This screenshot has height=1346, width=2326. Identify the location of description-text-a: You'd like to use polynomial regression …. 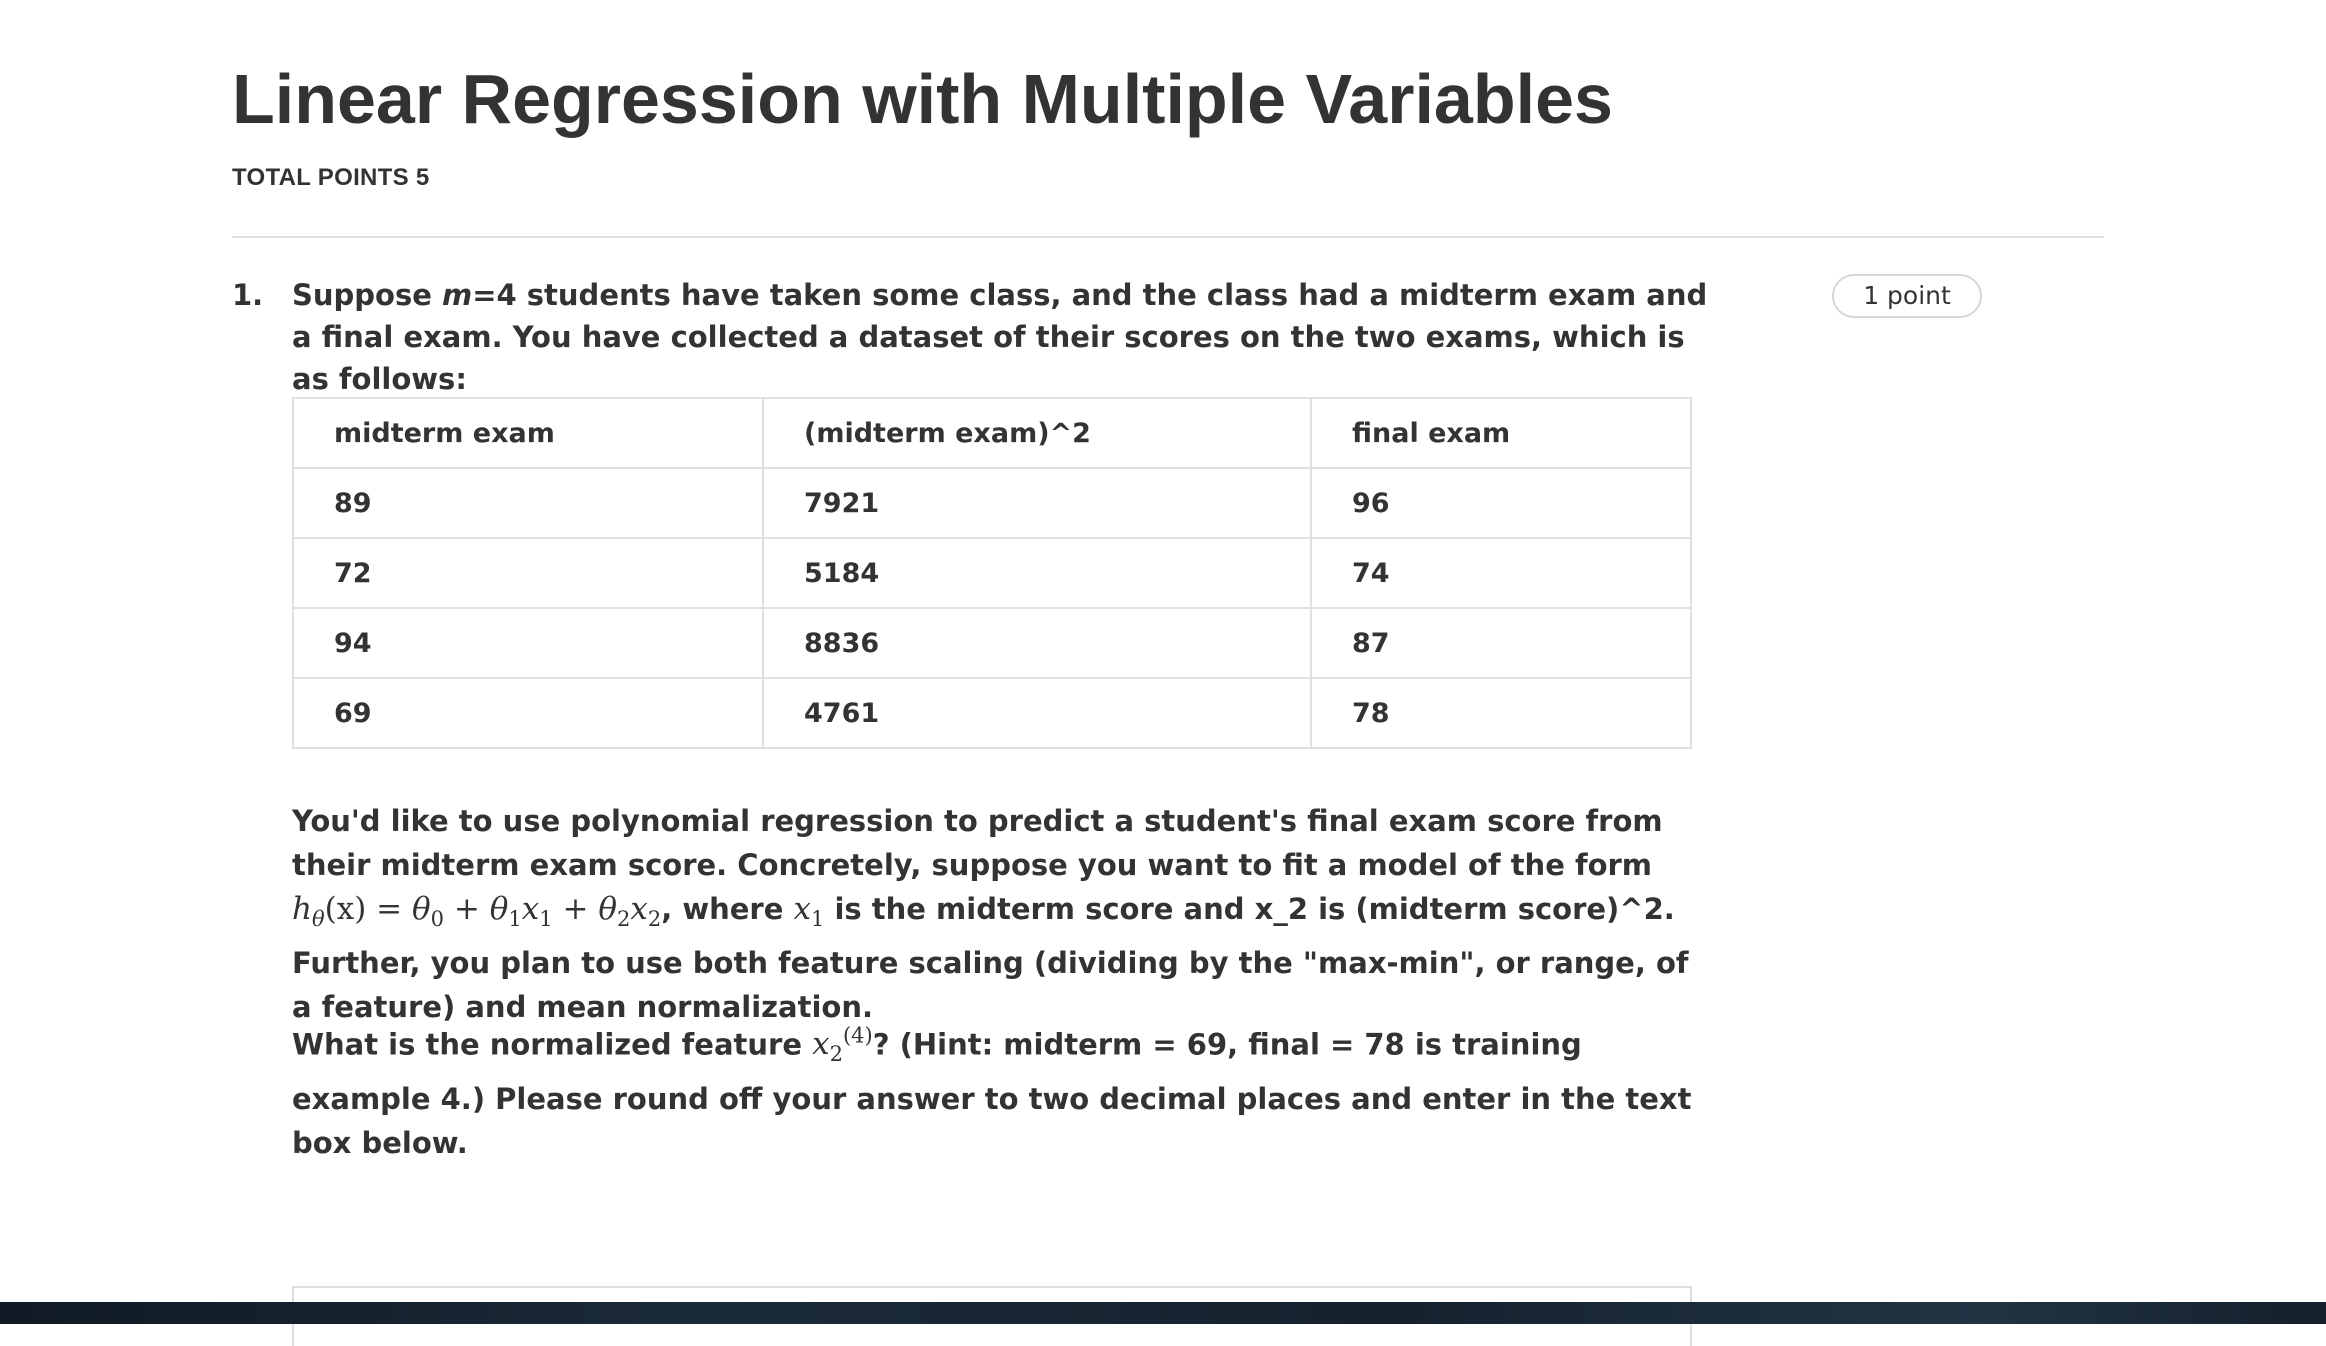
(977, 843).